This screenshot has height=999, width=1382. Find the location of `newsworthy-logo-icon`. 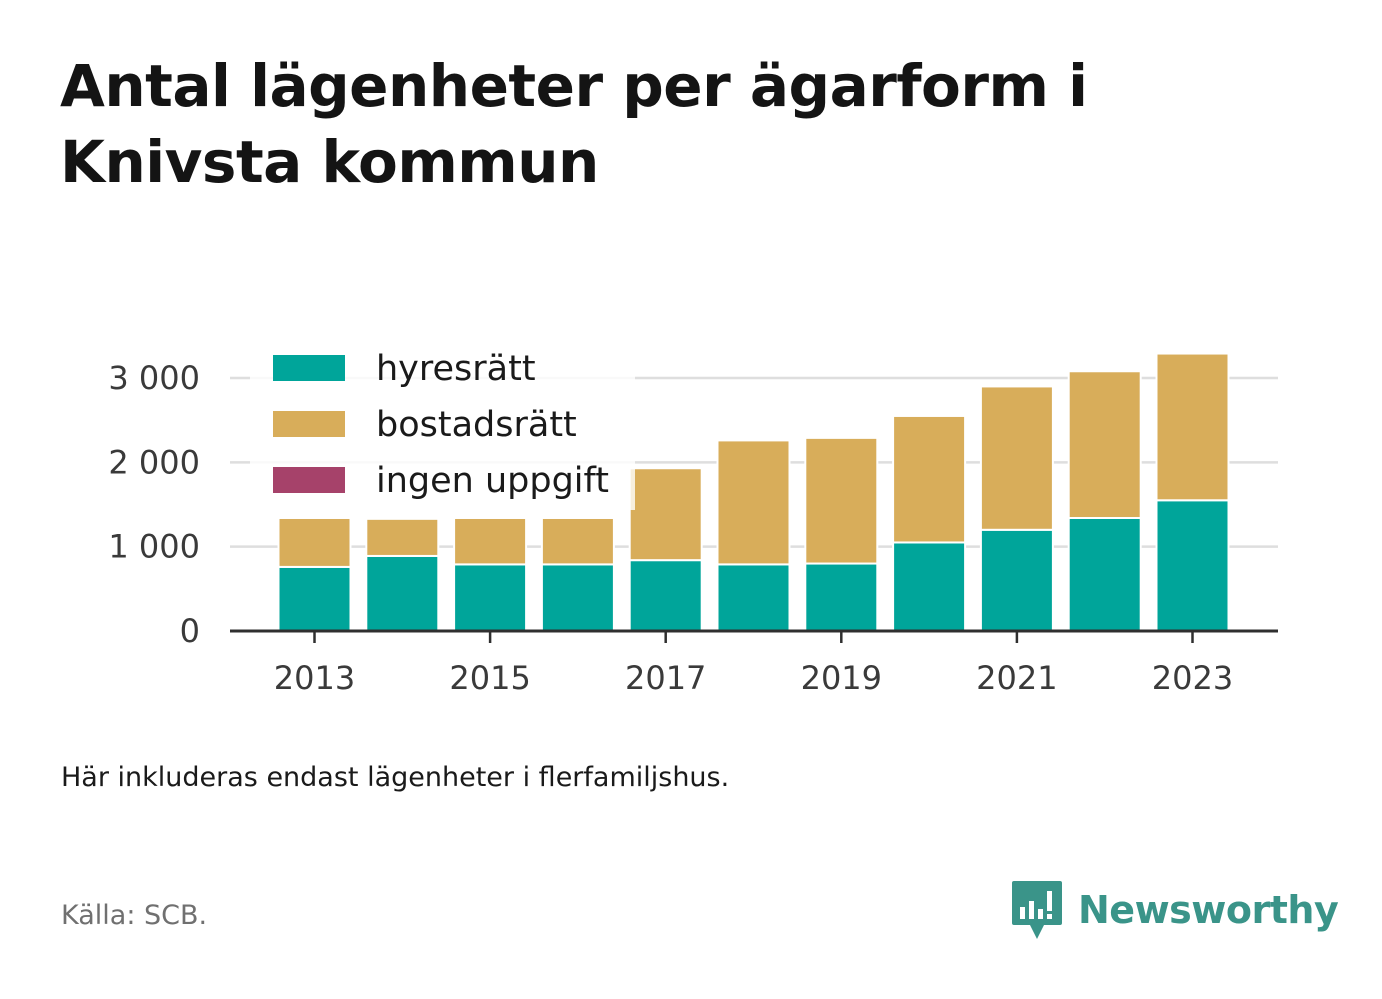

newsworthy-logo-icon is located at coordinates (1037, 910).